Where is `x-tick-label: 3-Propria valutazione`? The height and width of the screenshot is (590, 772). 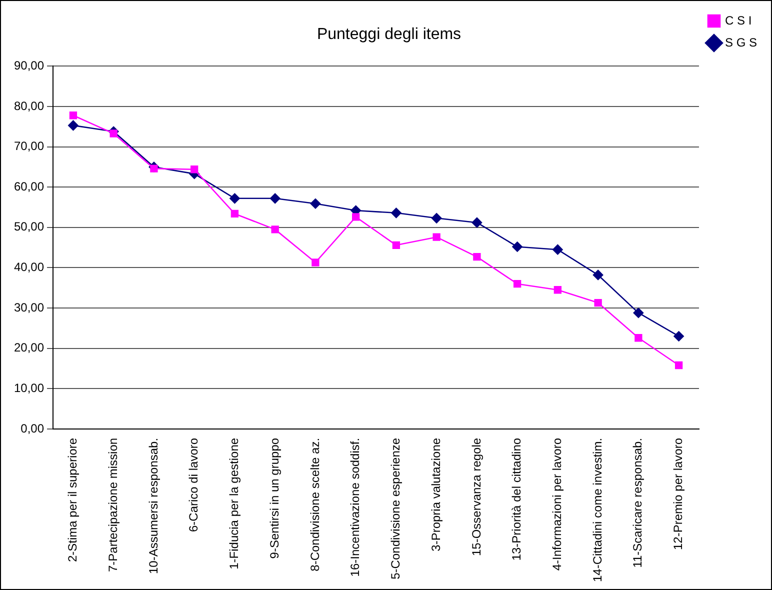 x-tick-label: 3-Propria valutazione is located at coordinates (435, 495).